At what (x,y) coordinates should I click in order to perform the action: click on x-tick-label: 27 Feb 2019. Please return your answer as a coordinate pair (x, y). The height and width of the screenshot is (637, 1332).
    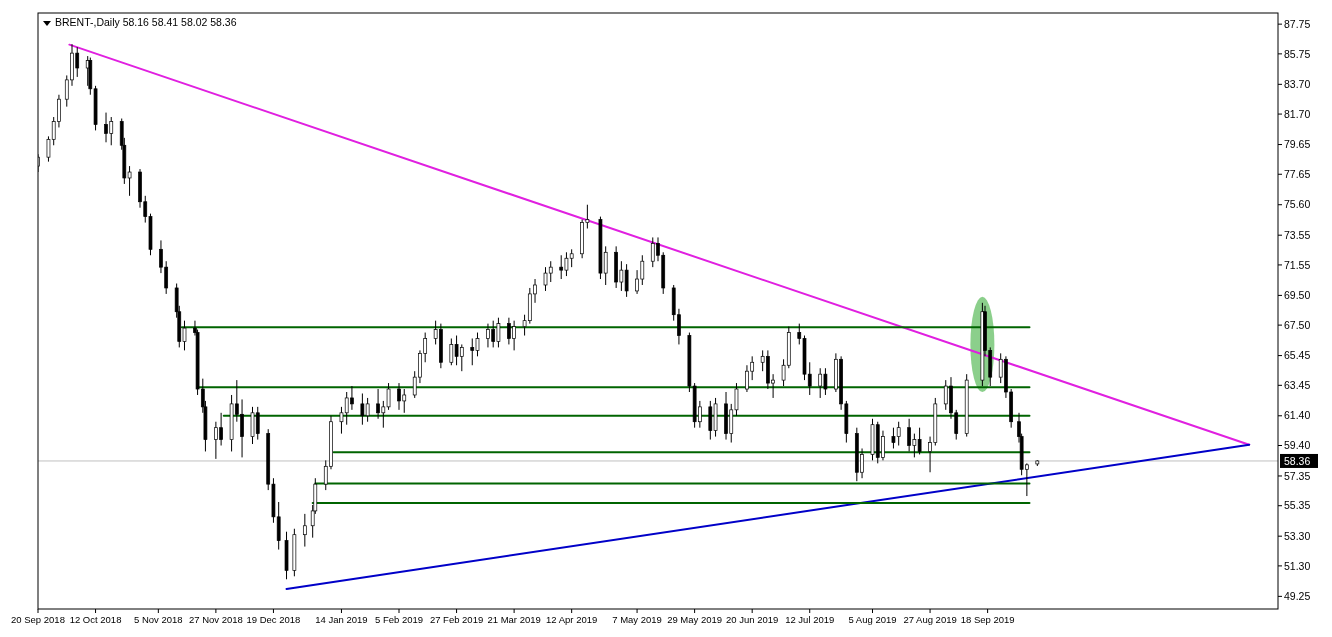
    Looking at the image, I should click on (456, 619).